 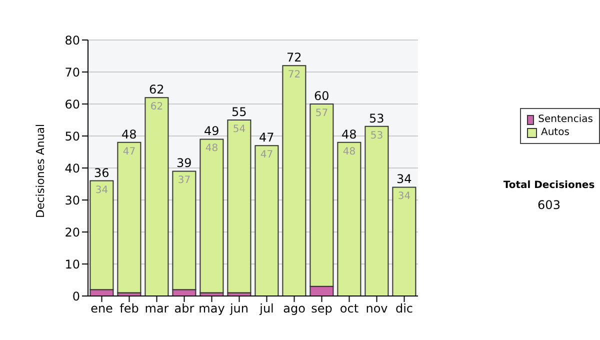 I want to click on total-label: 72, so click(x=294, y=57).